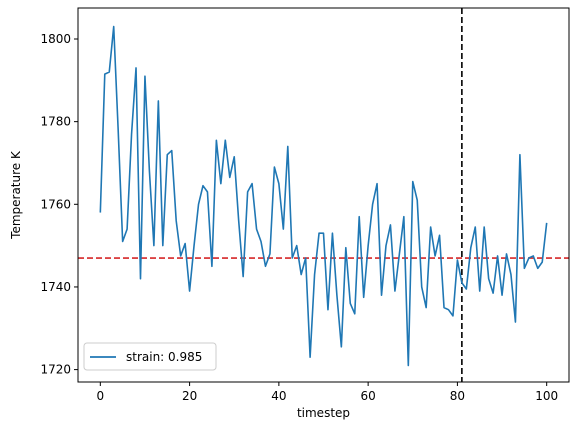 The width and height of the screenshot is (580, 432). What do you see at coordinates (55, 204) in the screenshot?
I see `y-tick-label: 1760` at bounding box center [55, 204].